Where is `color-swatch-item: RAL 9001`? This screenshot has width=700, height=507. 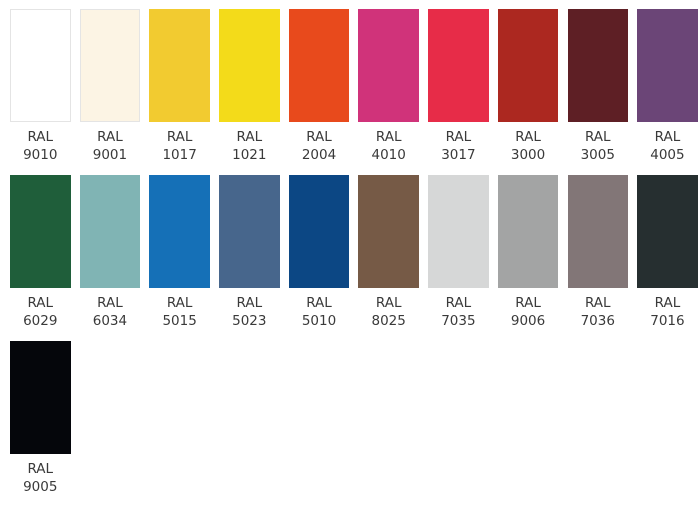
color-swatch-item: RAL 9001 is located at coordinates (110, 92).